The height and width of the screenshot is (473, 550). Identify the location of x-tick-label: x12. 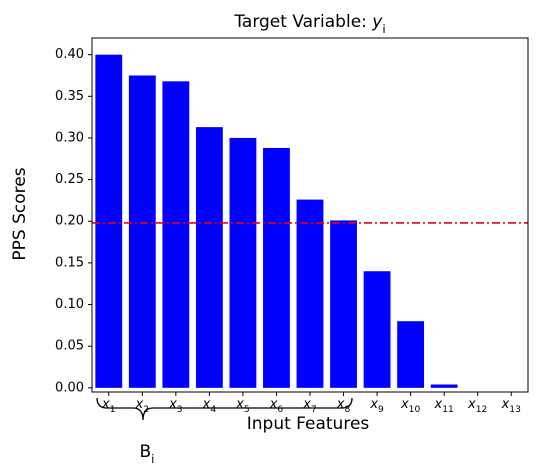
(477, 406).